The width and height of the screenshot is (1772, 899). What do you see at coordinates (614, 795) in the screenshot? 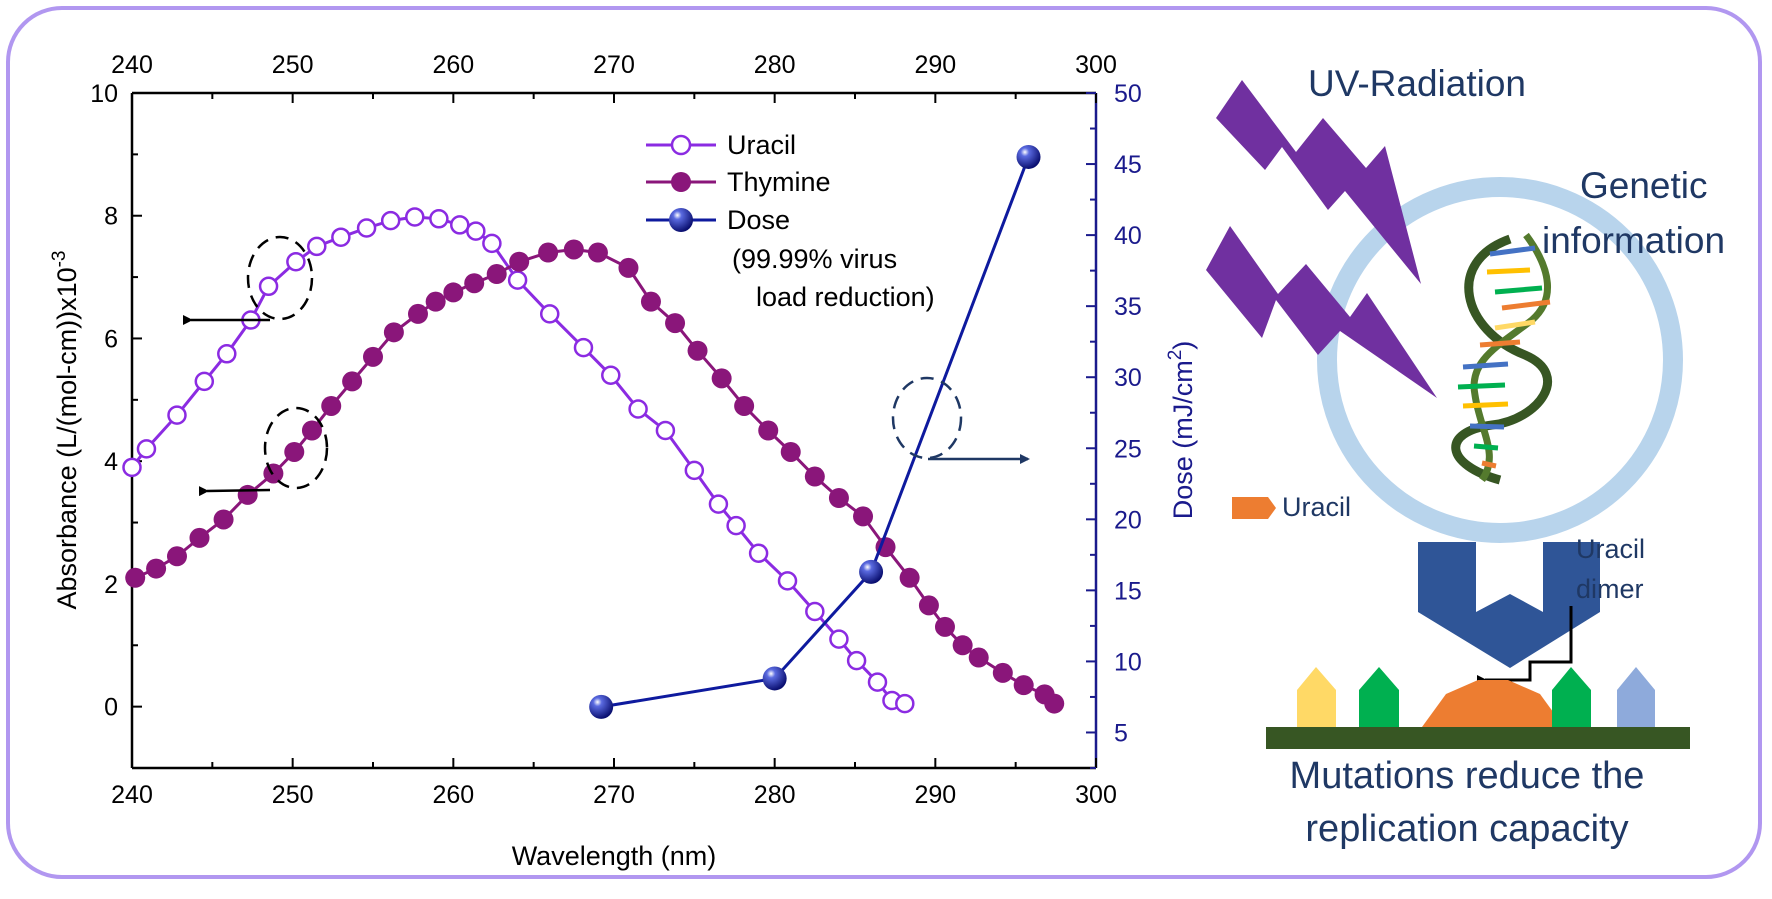
I see `x-tick-label: 270` at bounding box center [614, 795].